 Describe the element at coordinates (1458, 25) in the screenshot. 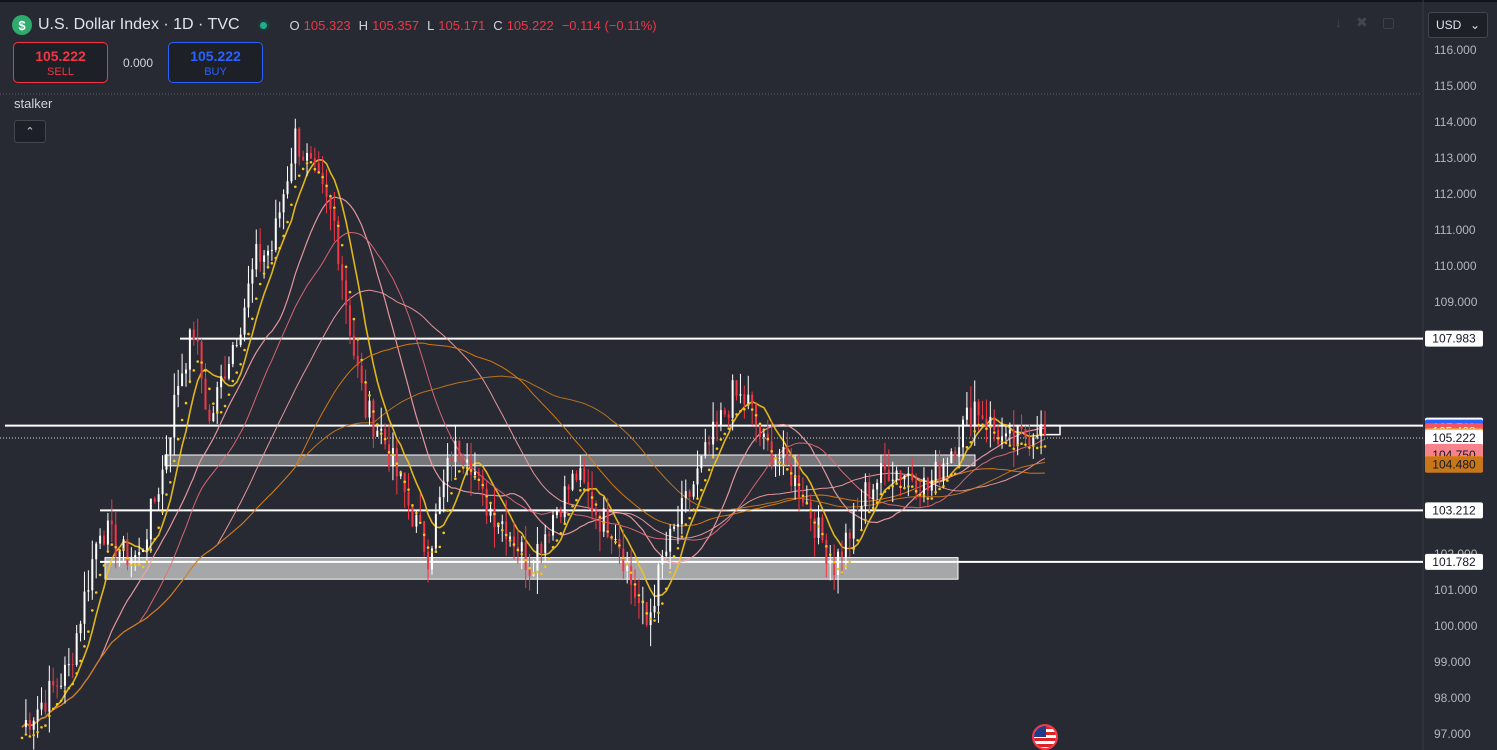

I see `currency-select: USD ⌄` at that location.